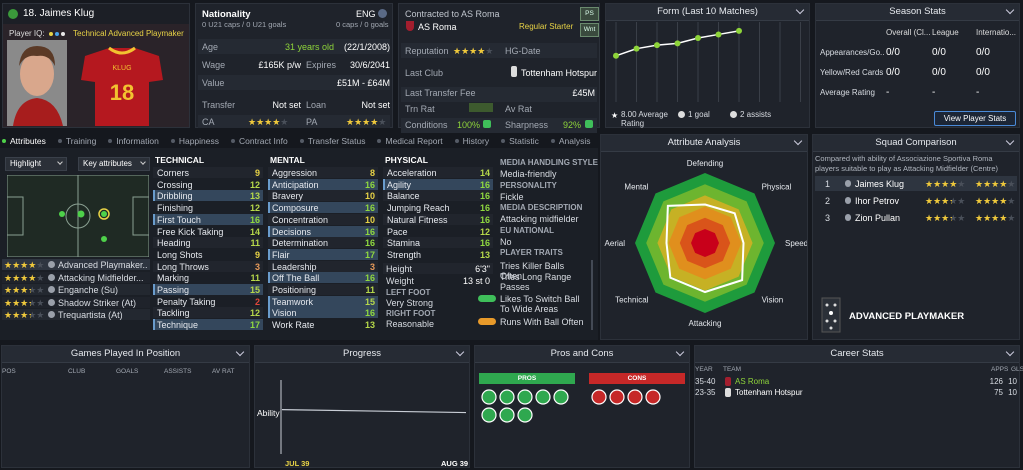  I want to click on tab: Contract Info, so click(259, 141).